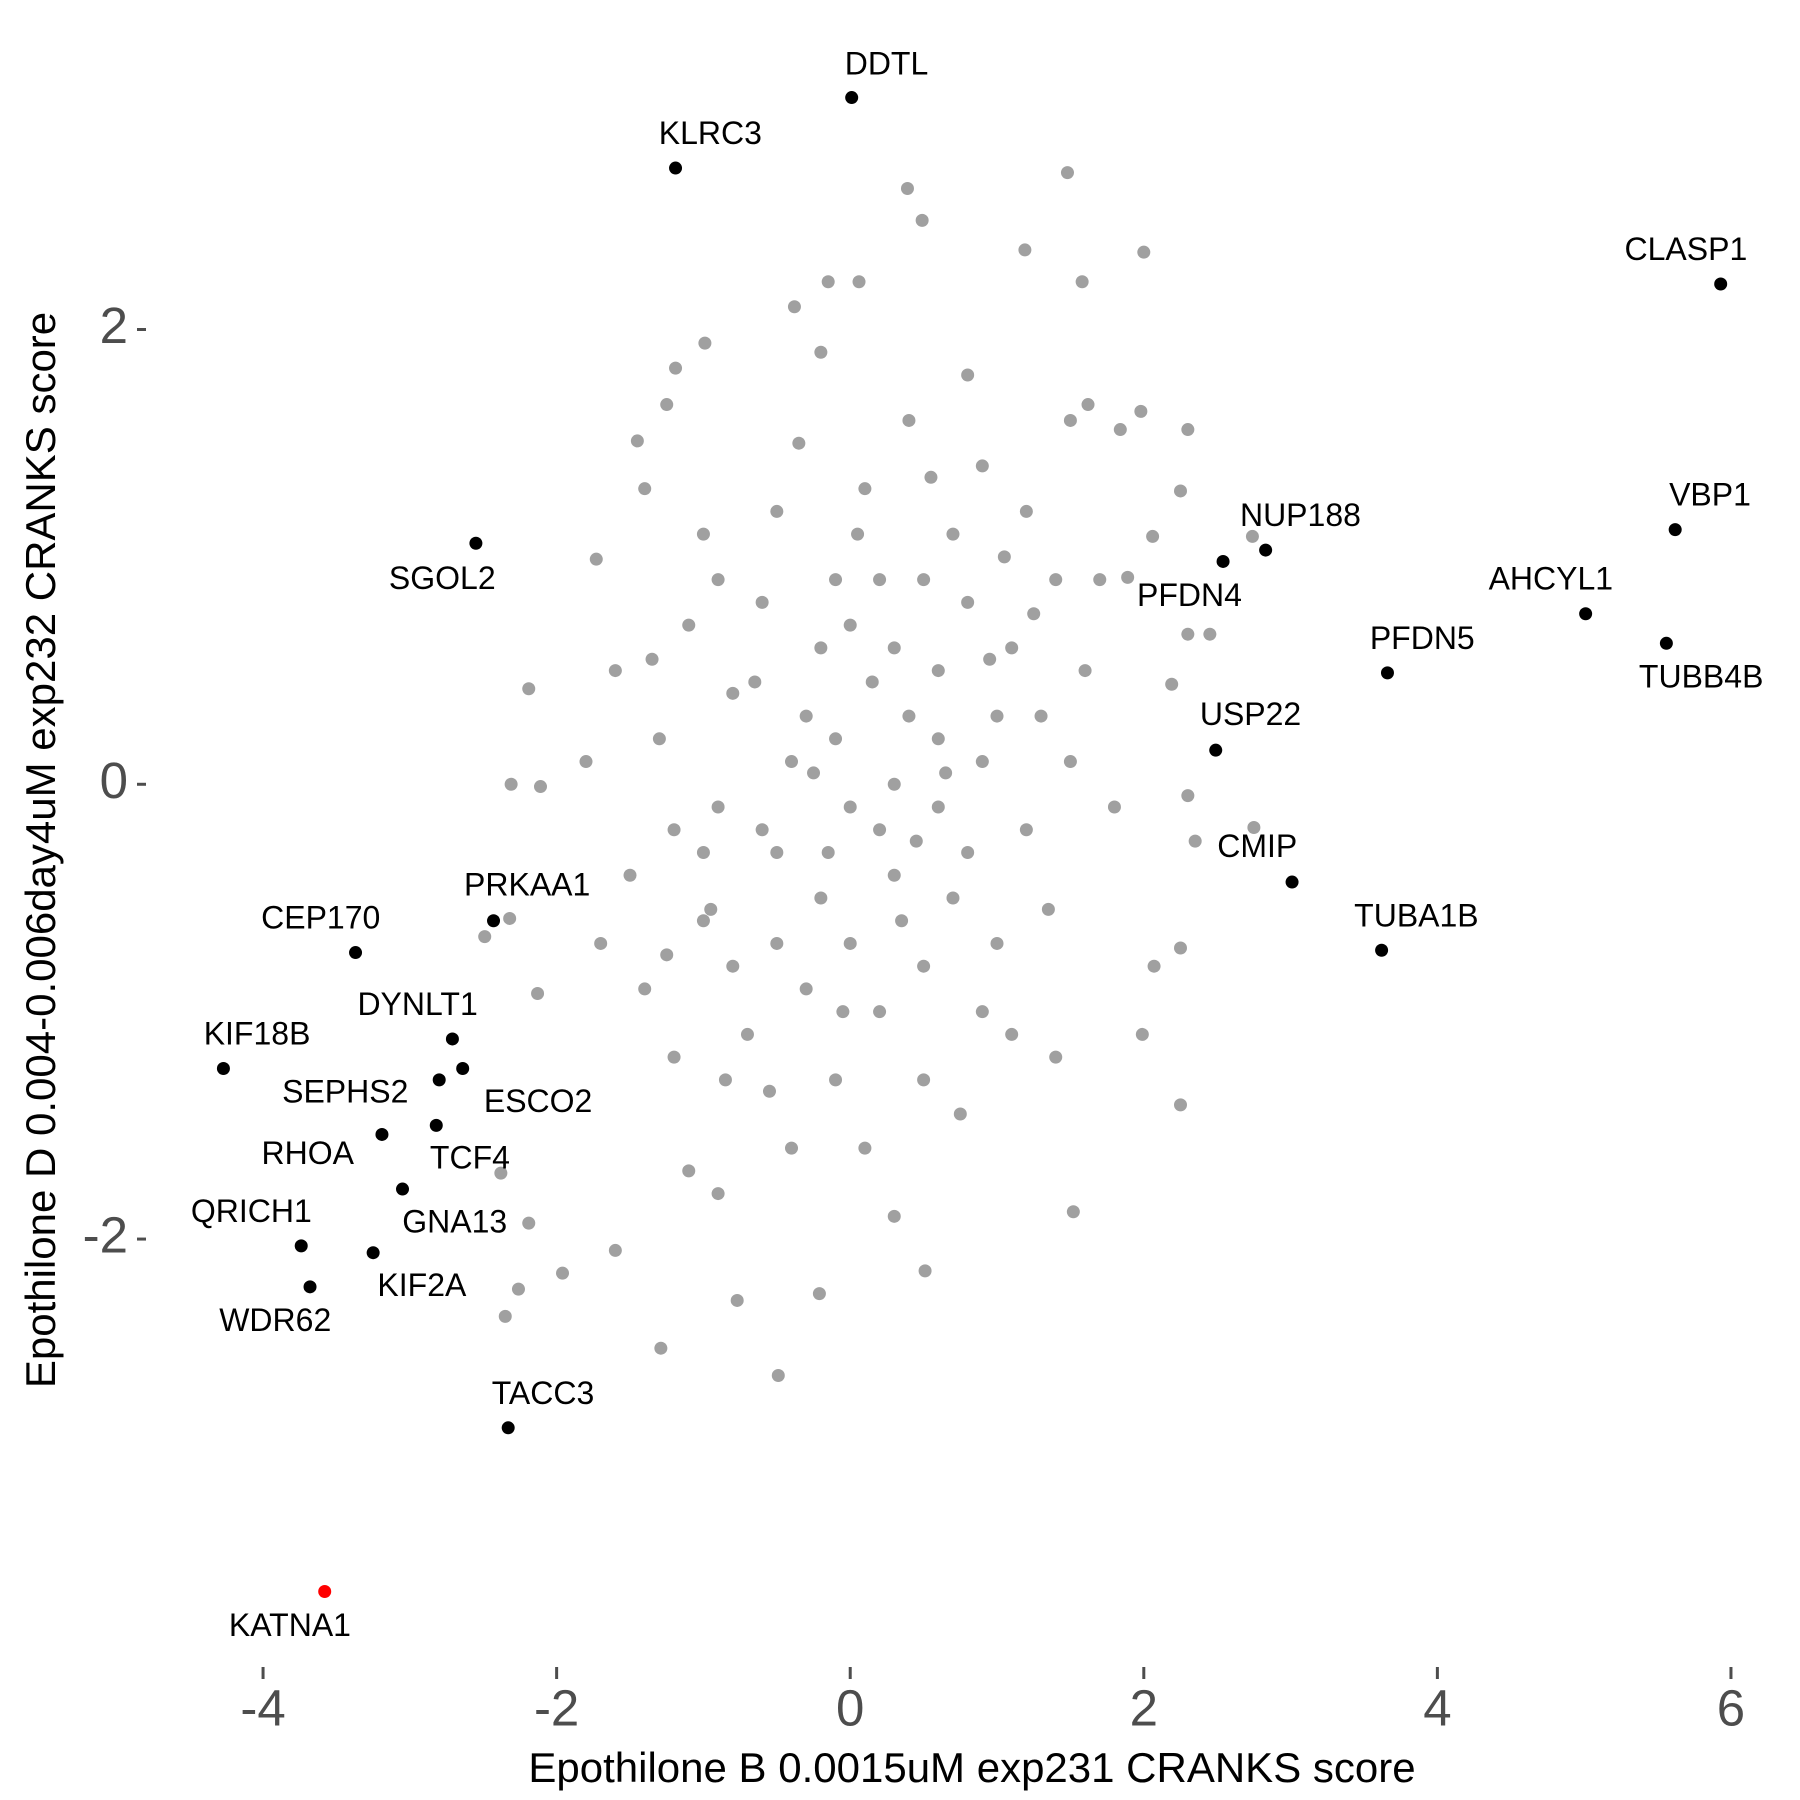  What do you see at coordinates (1257, 846) in the screenshot?
I see `point-label: CMIP` at bounding box center [1257, 846].